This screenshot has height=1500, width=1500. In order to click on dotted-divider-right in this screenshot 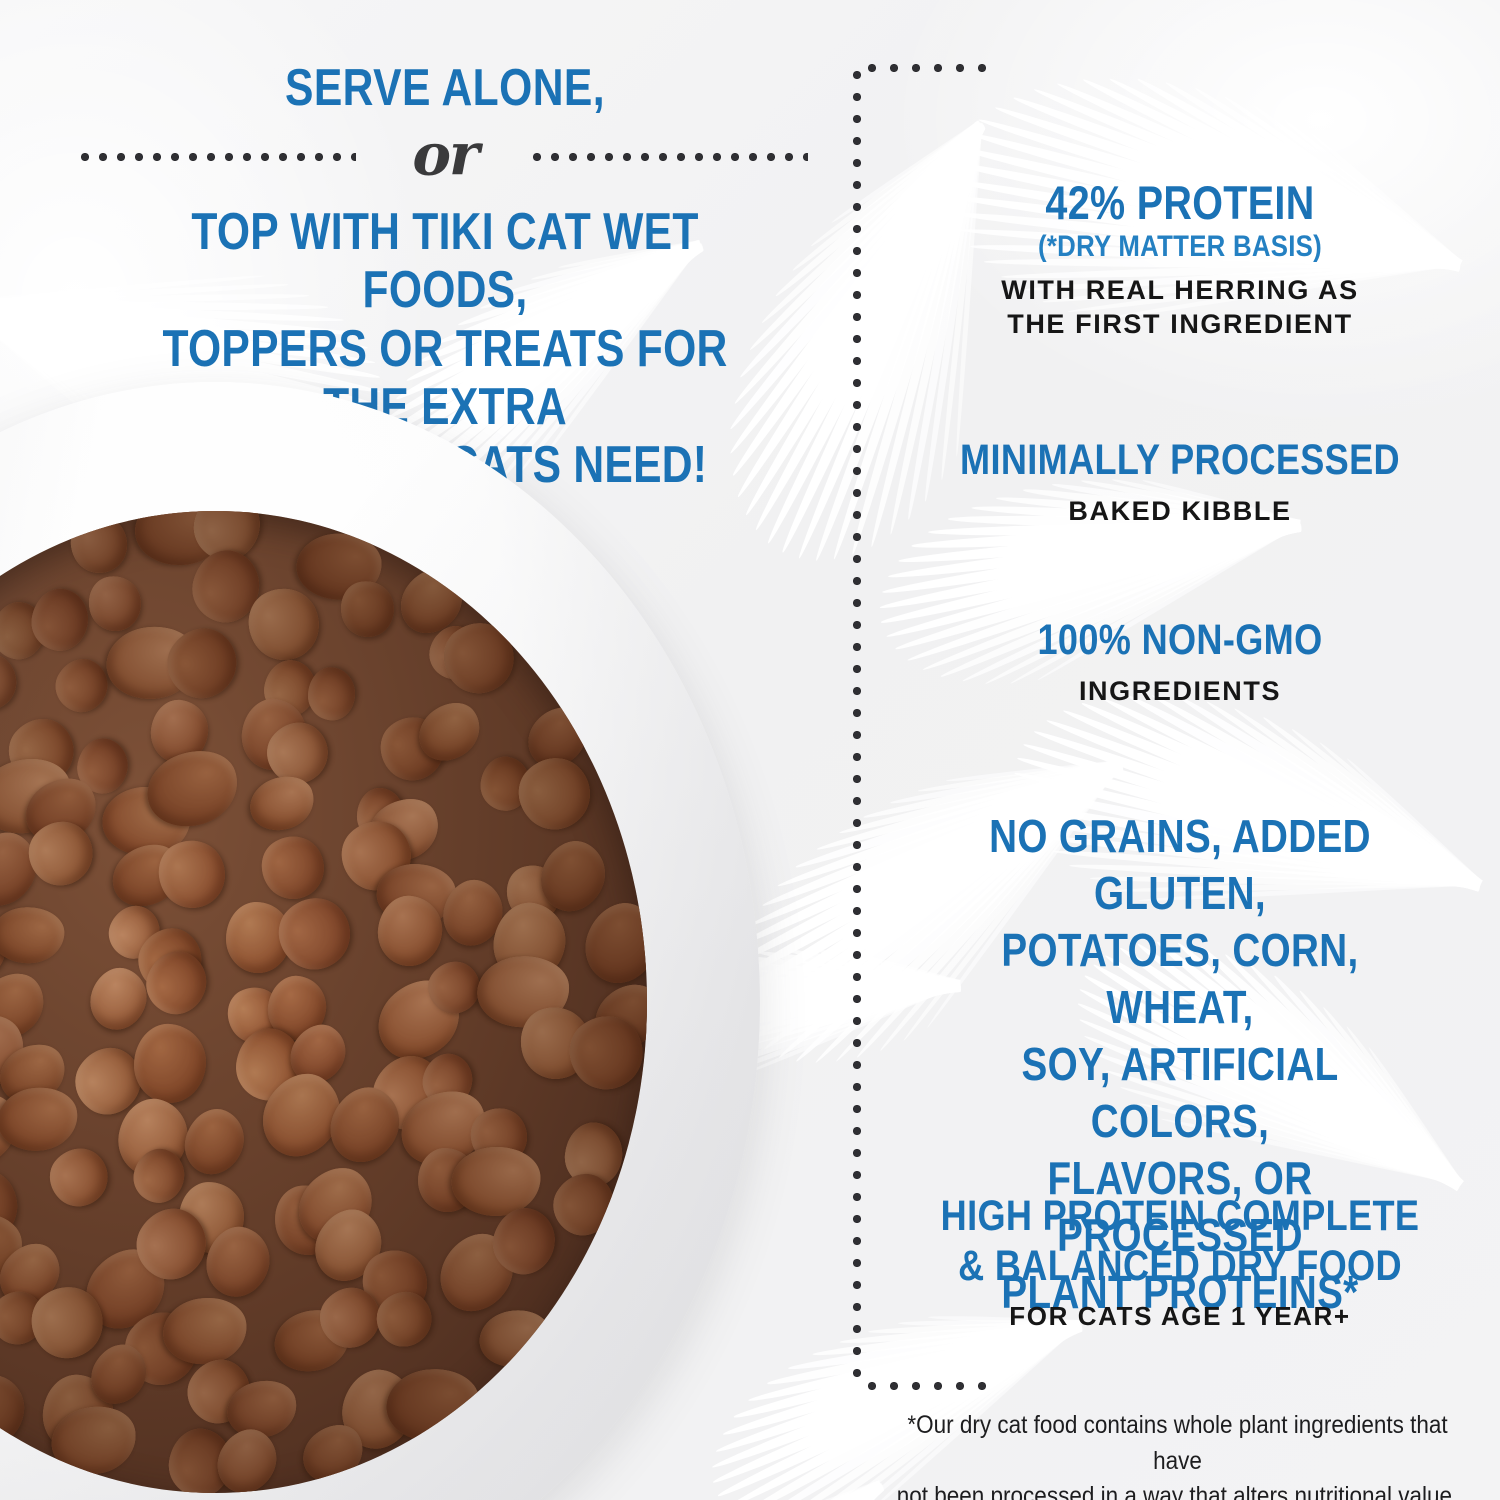, I will do `click(668, 157)`.